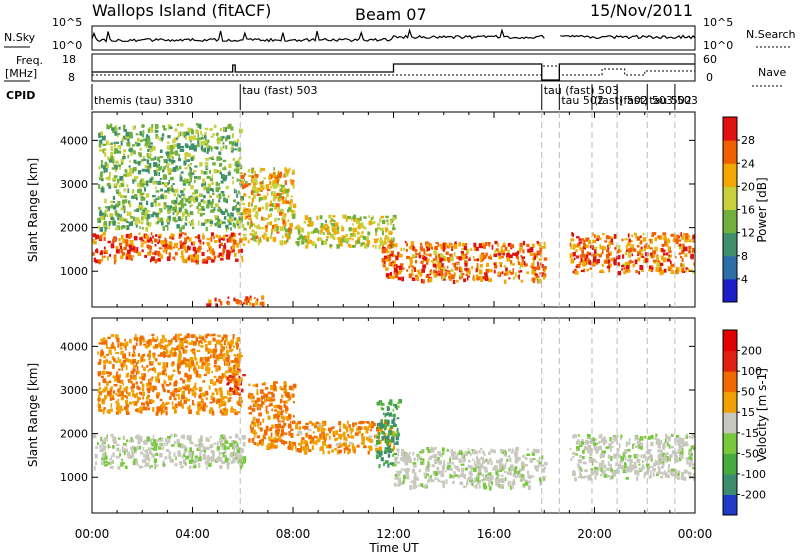 The image size is (800, 558). I want to click on freq-label: Freq., so click(29, 60).